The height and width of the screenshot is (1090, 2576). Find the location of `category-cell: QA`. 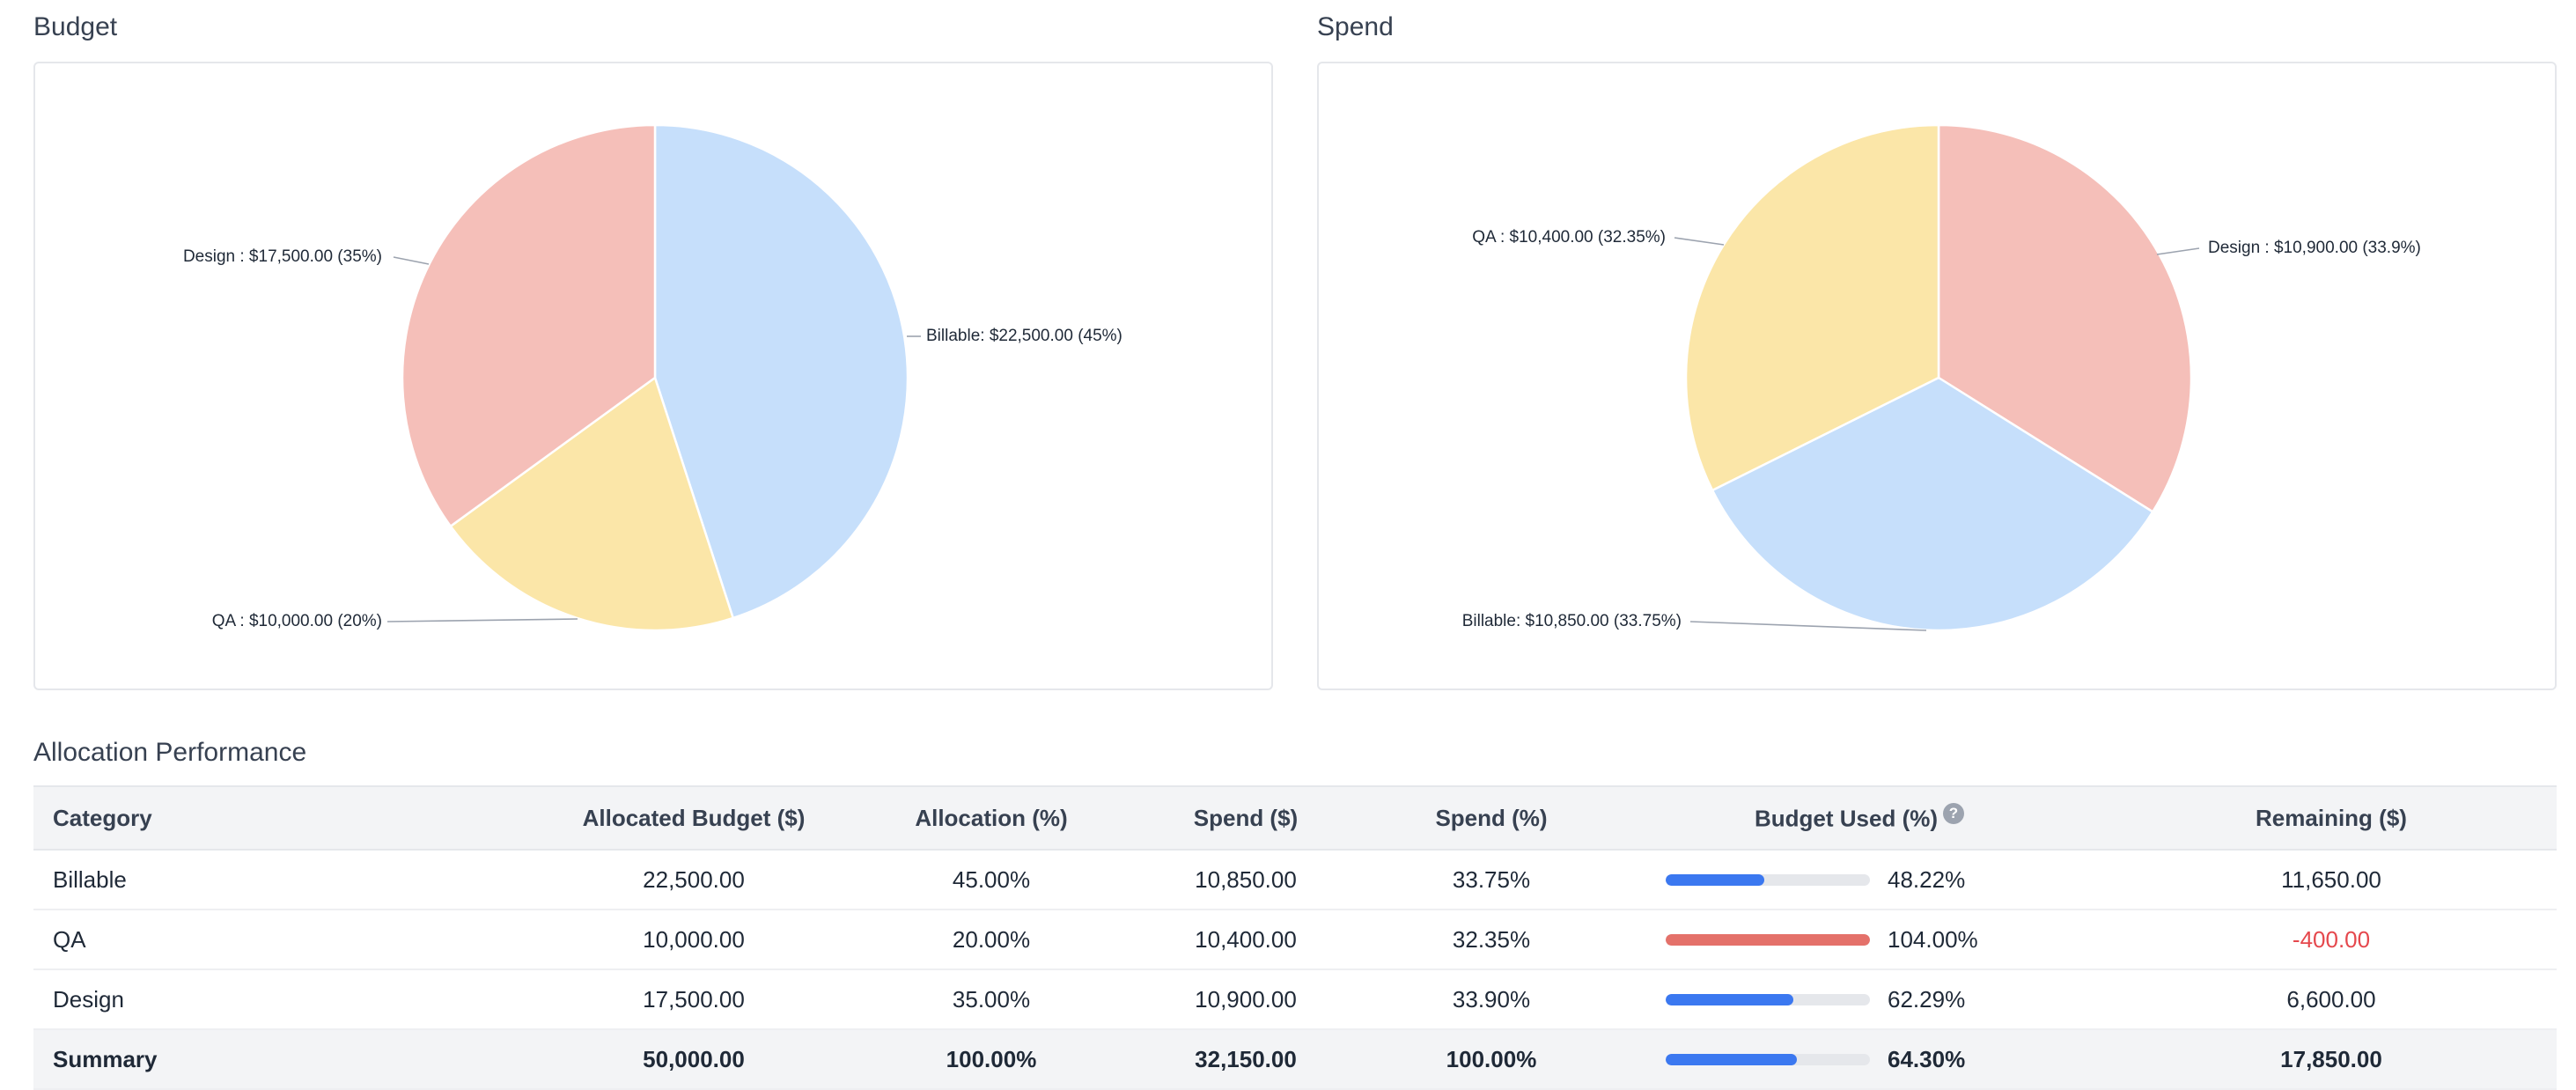

category-cell: QA is located at coordinates (279, 940).